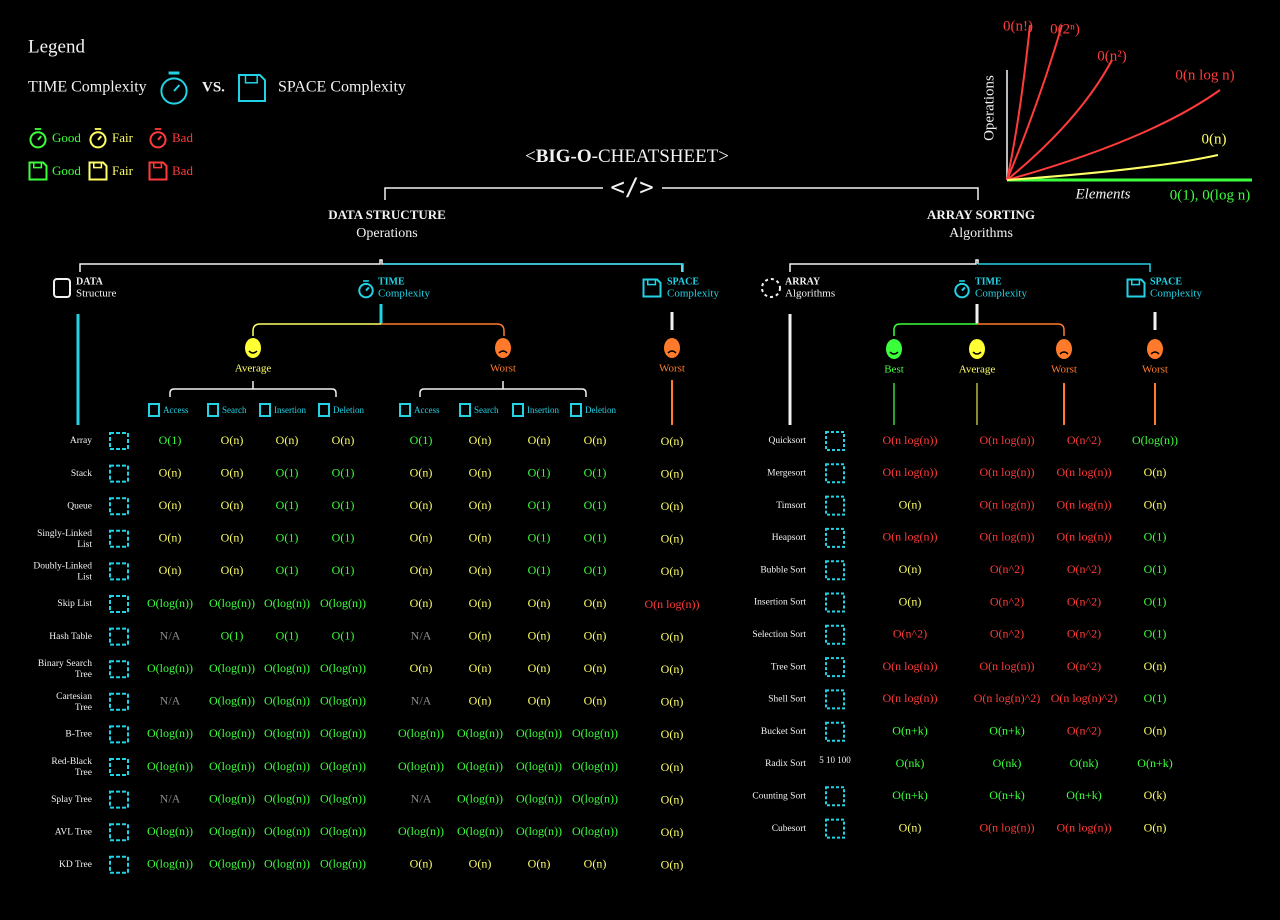 The image size is (1280, 920). Describe the element at coordinates (1064, 370) in the screenshot. I see `col-label: Worst` at that location.